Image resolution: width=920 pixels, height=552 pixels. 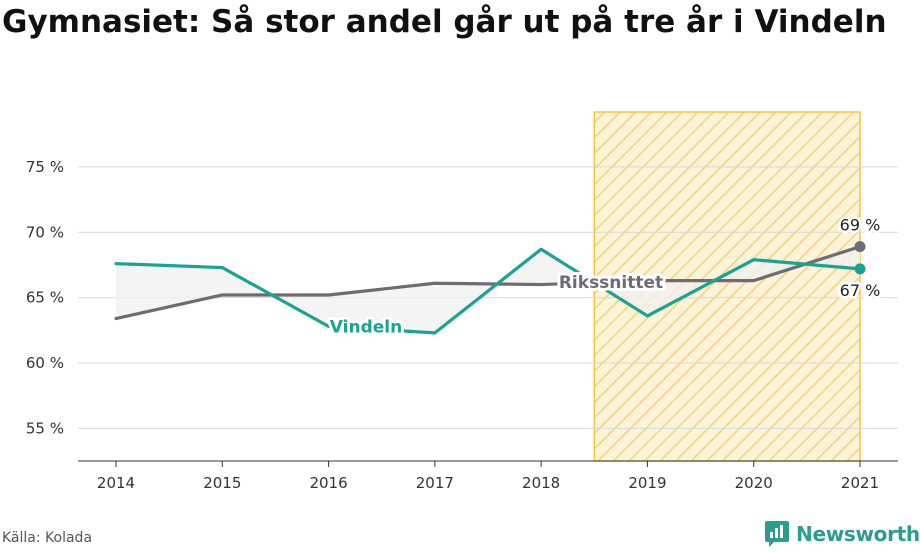 I want to click on brand-name: Newsworthy, so click(x=858, y=534).